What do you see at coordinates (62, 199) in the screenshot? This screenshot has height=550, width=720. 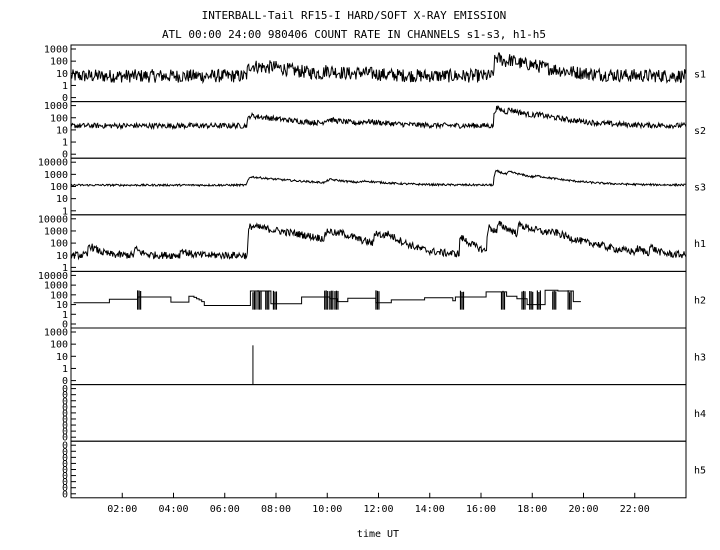 I see `y-tick-label-s3: 10` at bounding box center [62, 199].